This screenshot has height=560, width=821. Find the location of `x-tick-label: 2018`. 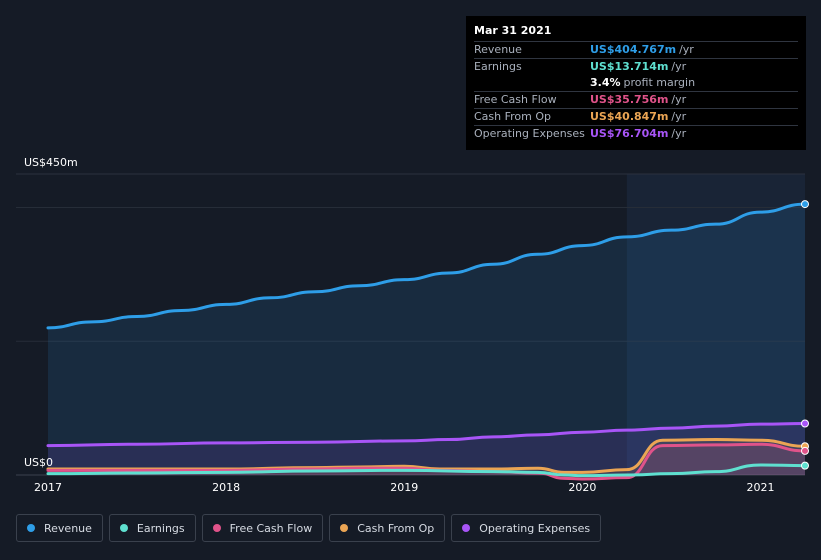

x-tick-label: 2018 is located at coordinates (226, 487).